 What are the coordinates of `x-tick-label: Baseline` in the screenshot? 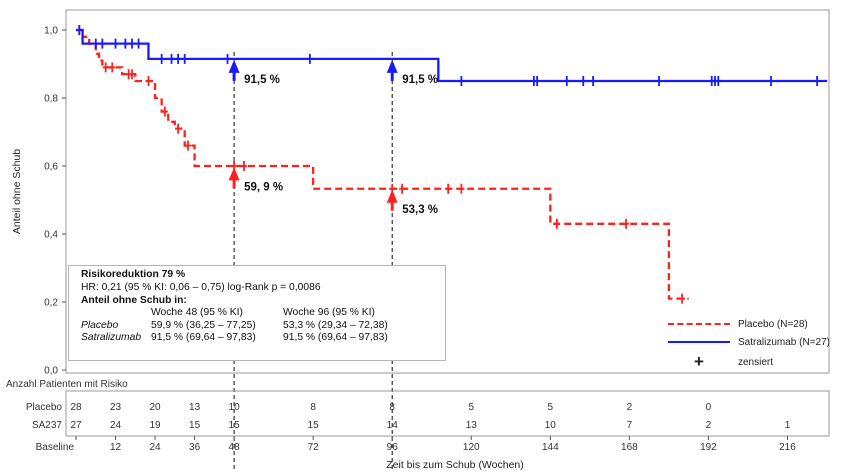 It's located at (55, 447).